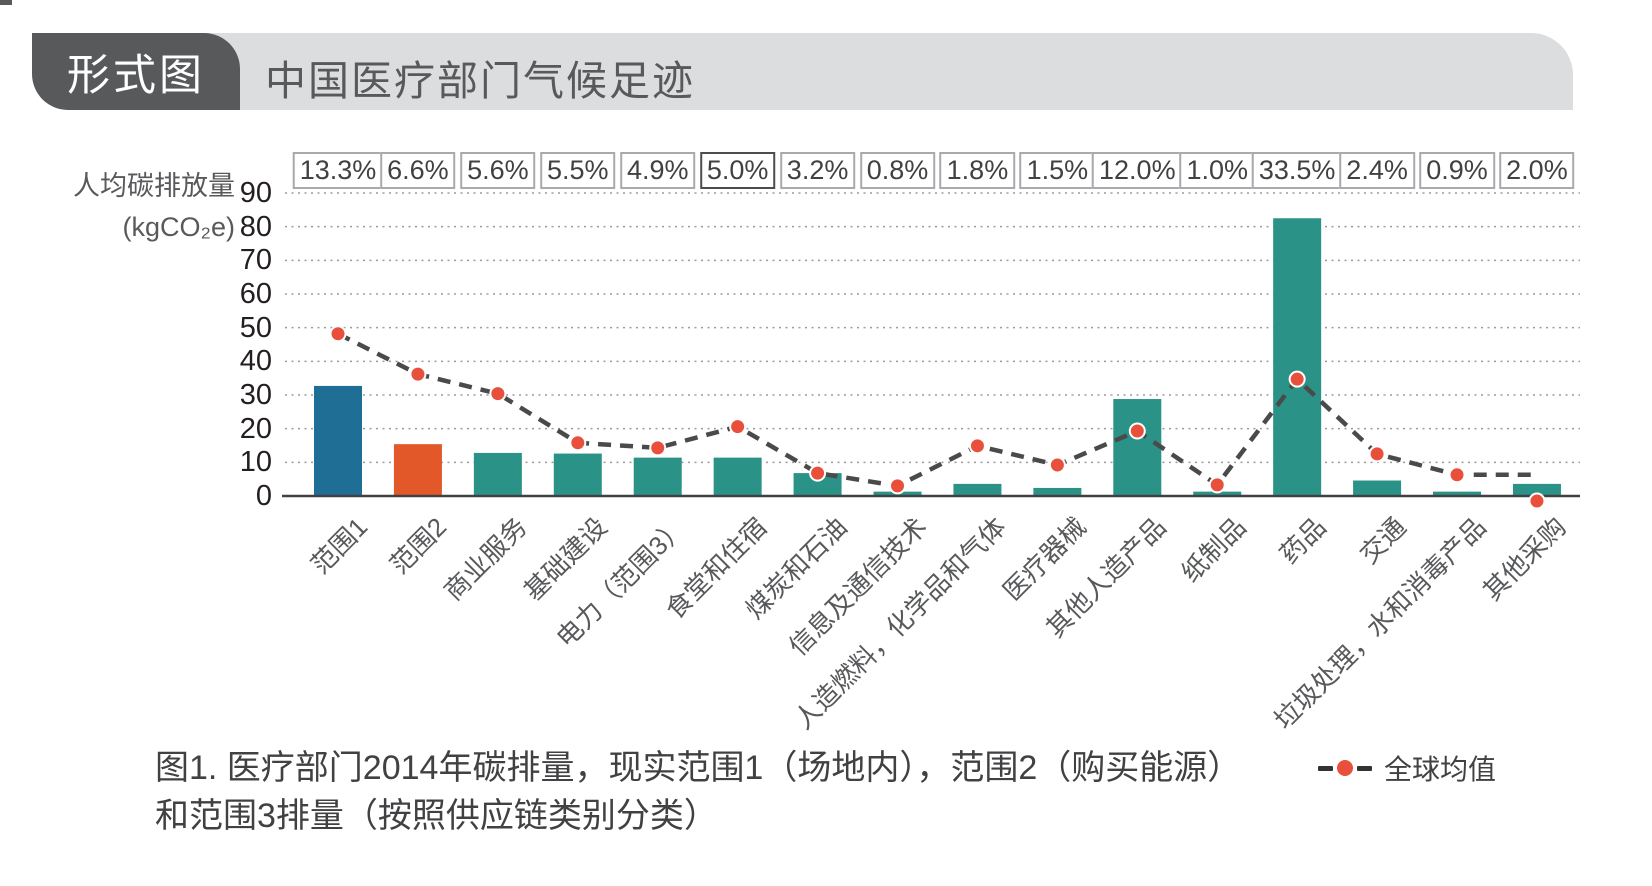 This screenshot has width=1652, height=886. Describe the element at coordinates (255, 395) in the screenshot. I see `y-axis-tick-label: 30` at that location.